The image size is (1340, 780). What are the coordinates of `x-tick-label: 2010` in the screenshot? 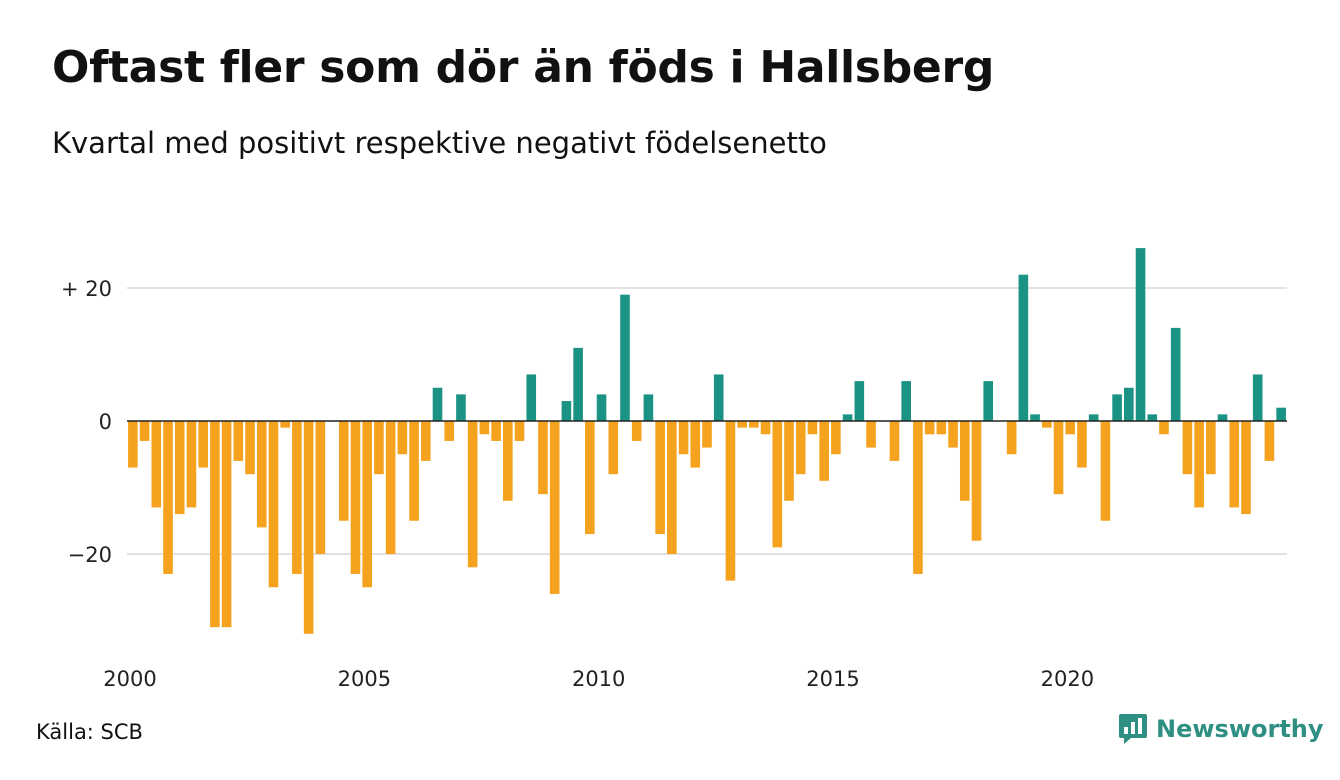 It's located at (598, 679).